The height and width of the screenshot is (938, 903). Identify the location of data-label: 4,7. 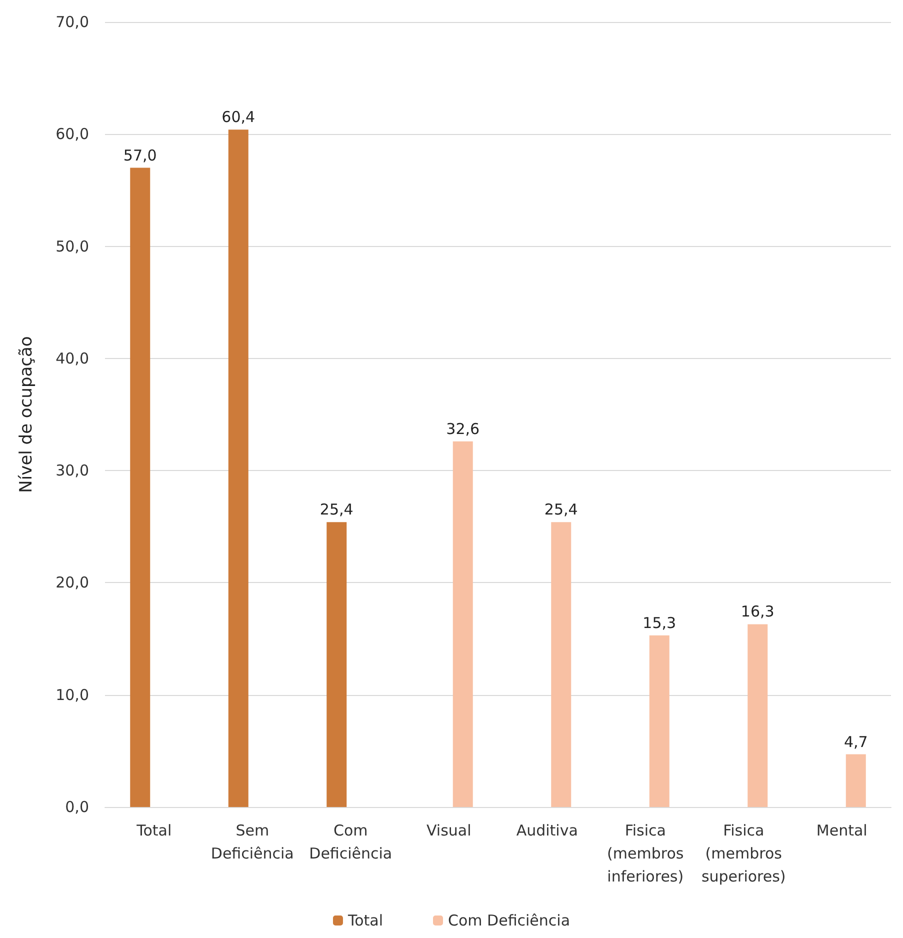
(856, 741).